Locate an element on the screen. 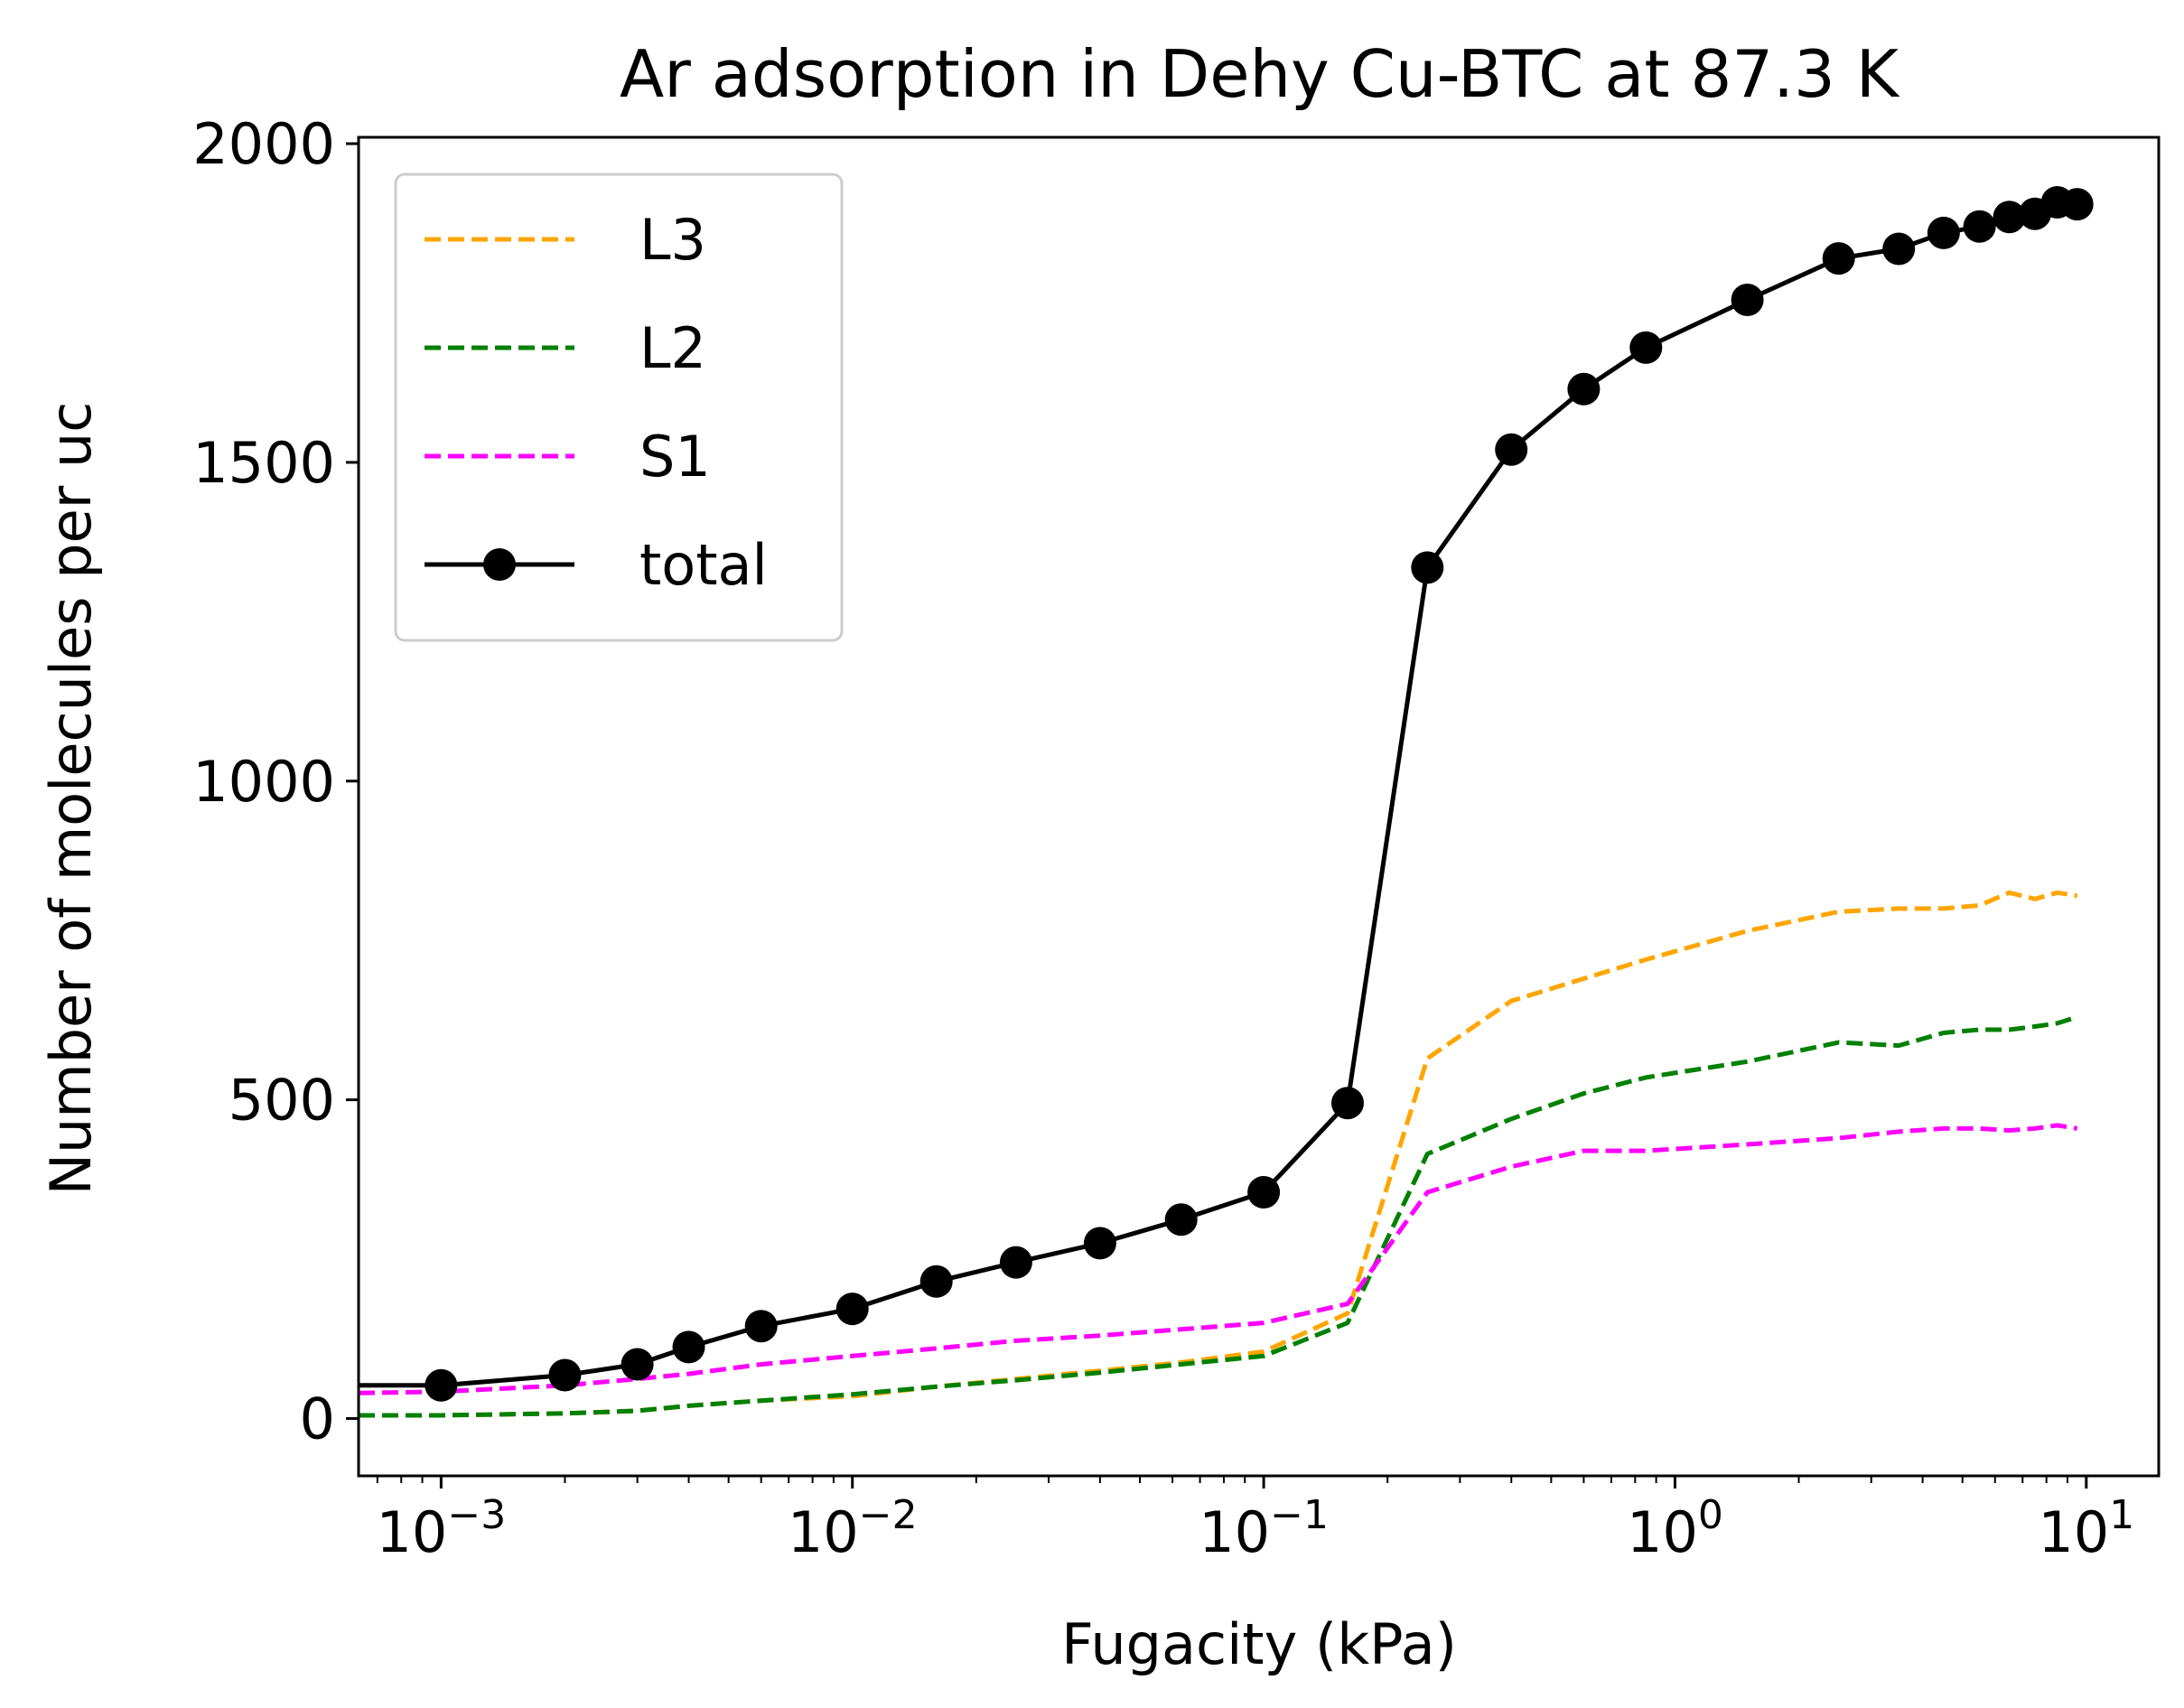 This screenshot has height=1708, width=2184. chart-title: Ar adsorption in Dehy Cu-BTC at 87.3 K is located at coordinates (1260, 74).